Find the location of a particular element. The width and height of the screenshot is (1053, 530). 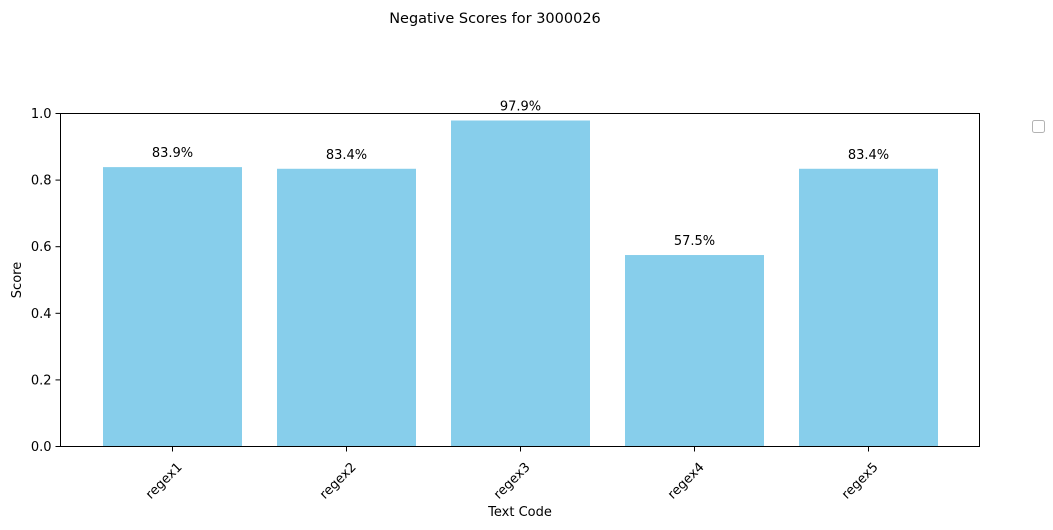

x-axis: regex1 regex2 regex3 regex4 regex5 is located at coordinates (512, 474).